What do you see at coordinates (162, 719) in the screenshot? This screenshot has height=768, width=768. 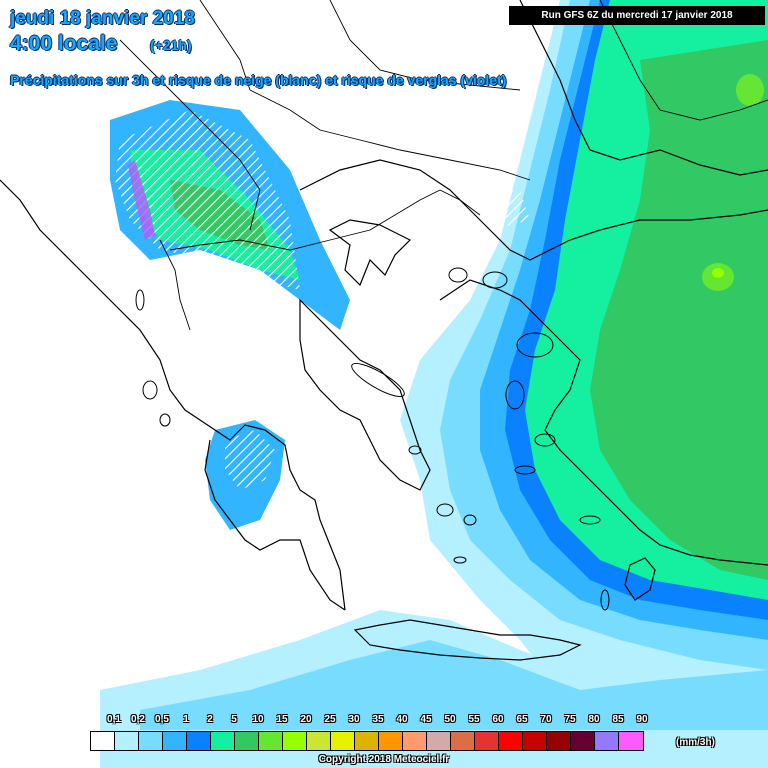 I see `legend-label: 0,5` at bounding box center [162, 719].